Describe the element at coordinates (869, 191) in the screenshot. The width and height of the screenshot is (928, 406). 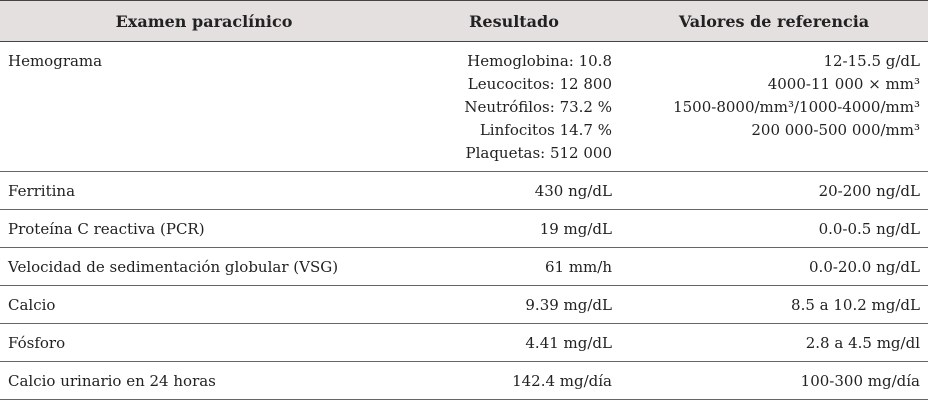
I see `reference-line: 20-200 ng/dL` at that location.